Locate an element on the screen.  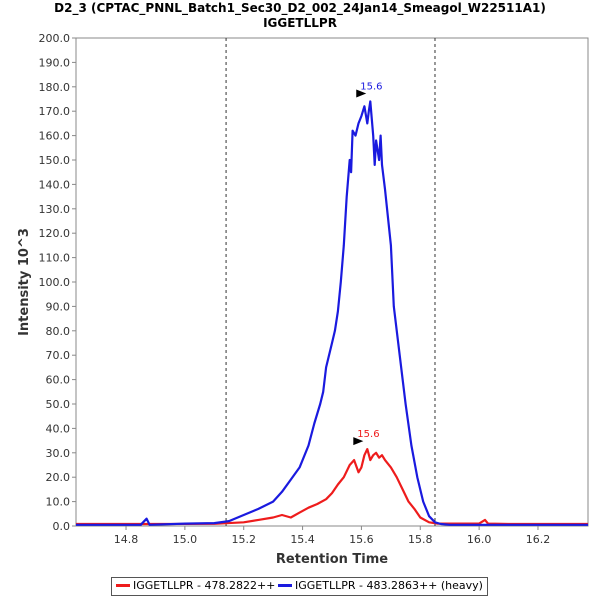
y-tick-label: 0.0 is located at coordinates (62, 526).